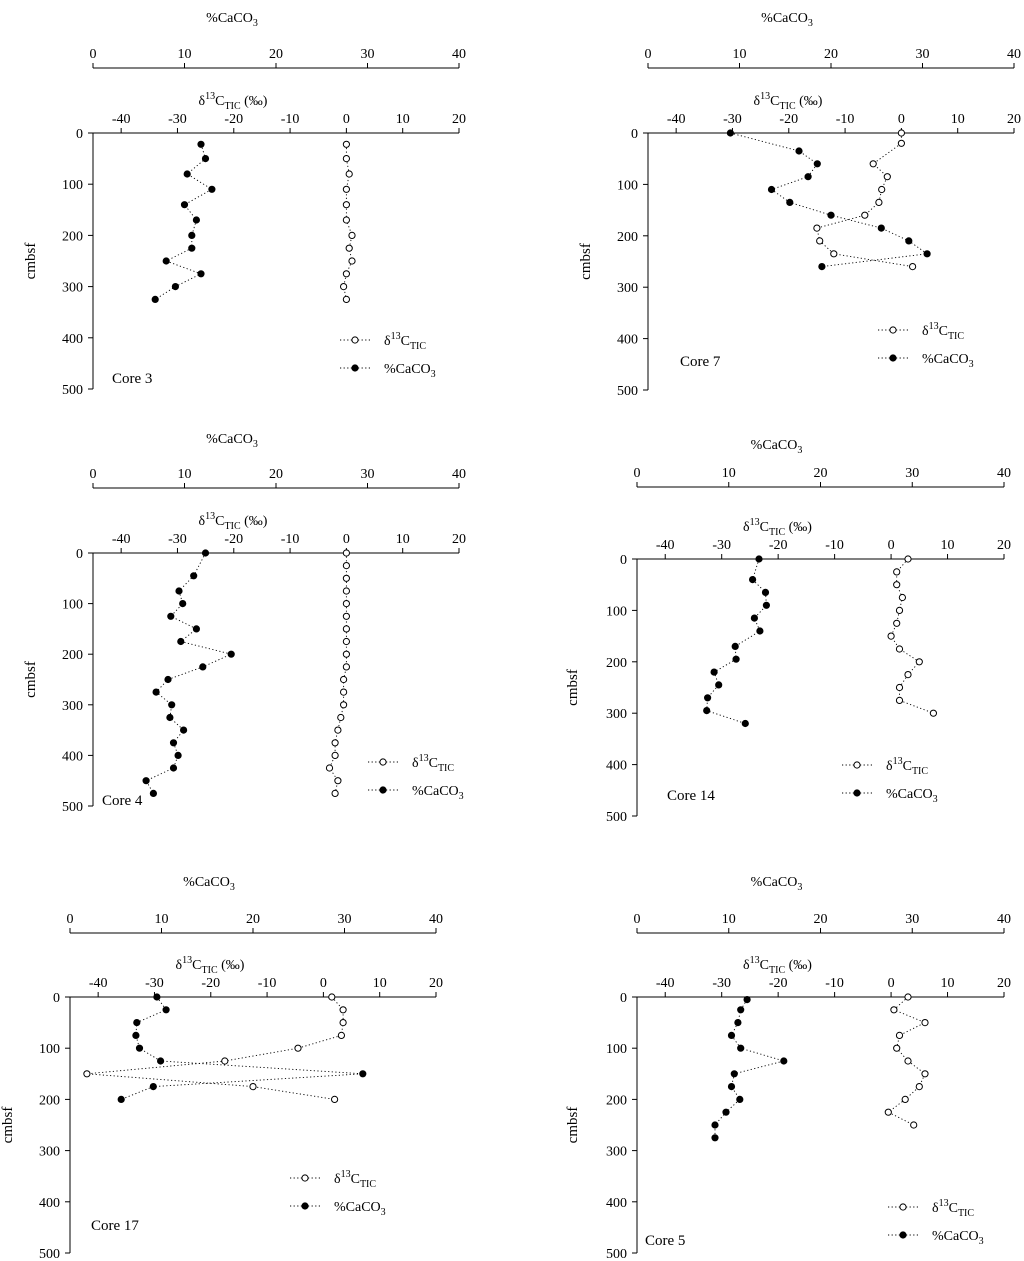 The height and width of the screenshot is (1261, 1024). What do you see at coordinates (700, 362) in the screenshot?
I see `core-label: Core 7` at bounding box center [700, 362].